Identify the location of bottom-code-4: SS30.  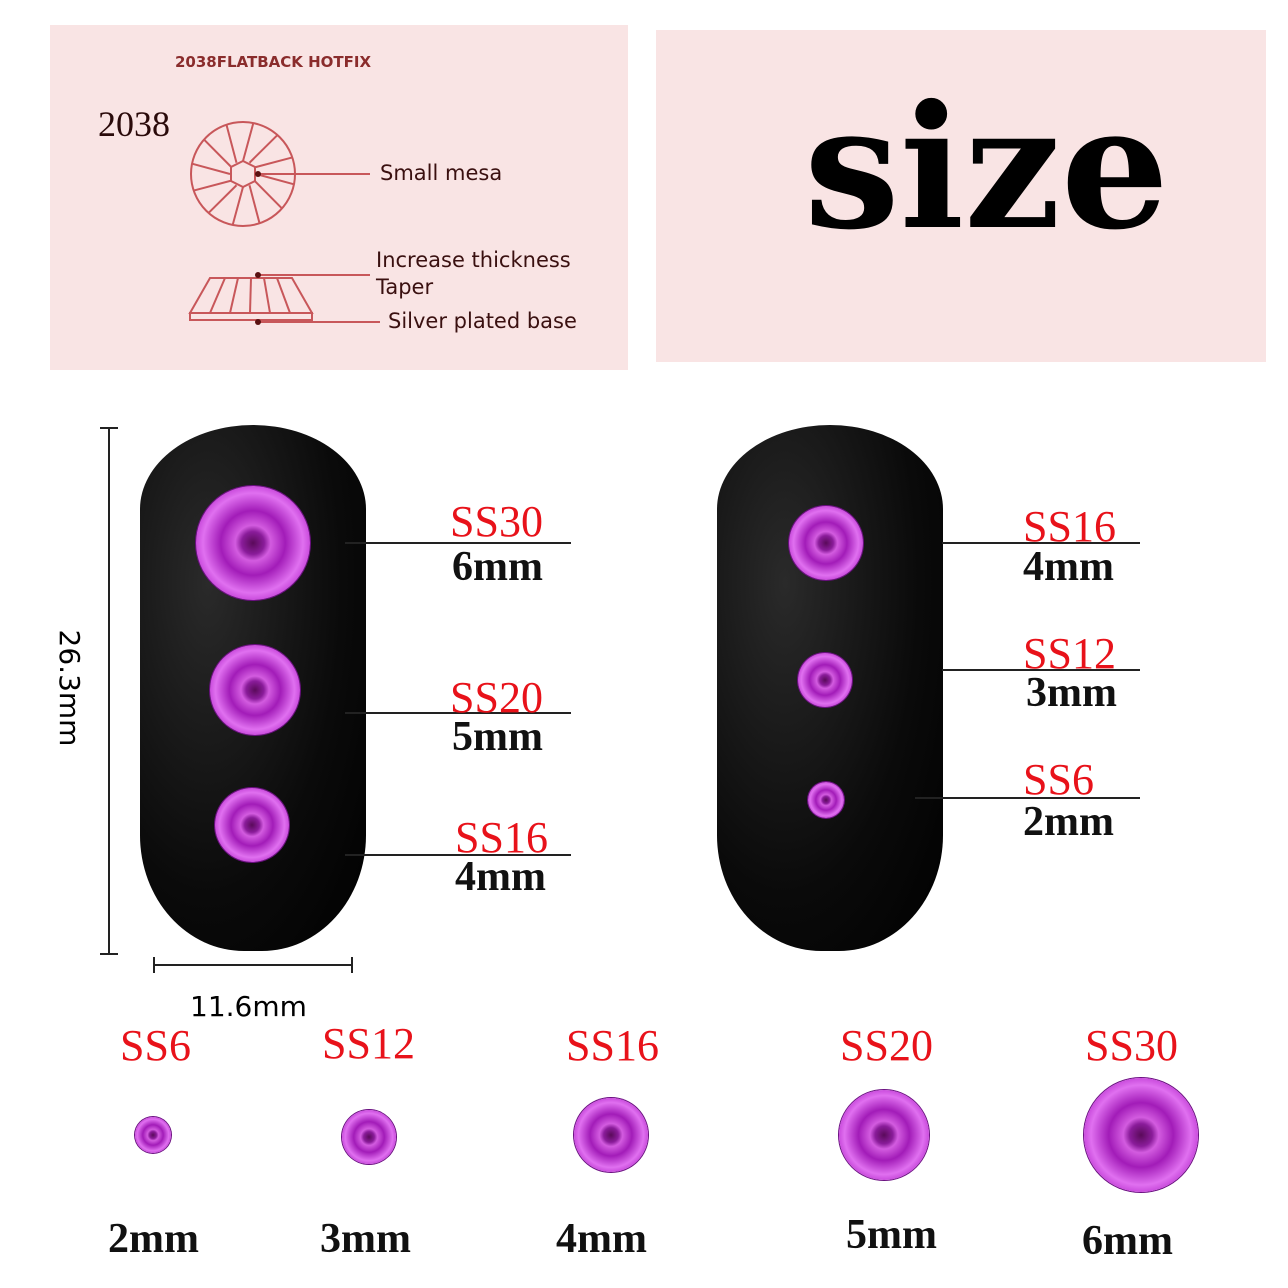
(1131, 1045).